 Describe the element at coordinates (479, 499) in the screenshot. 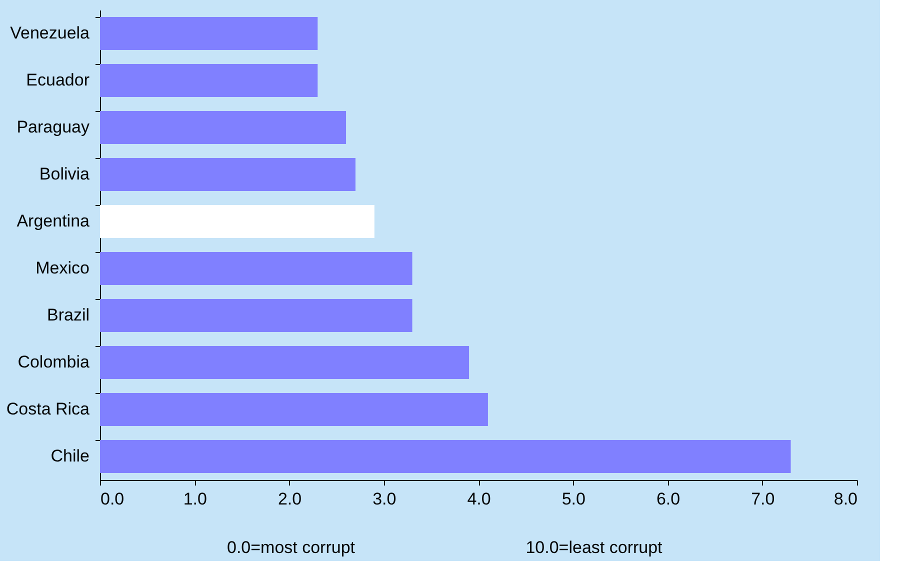

I see `x-tick-label: 4.0` at that location.